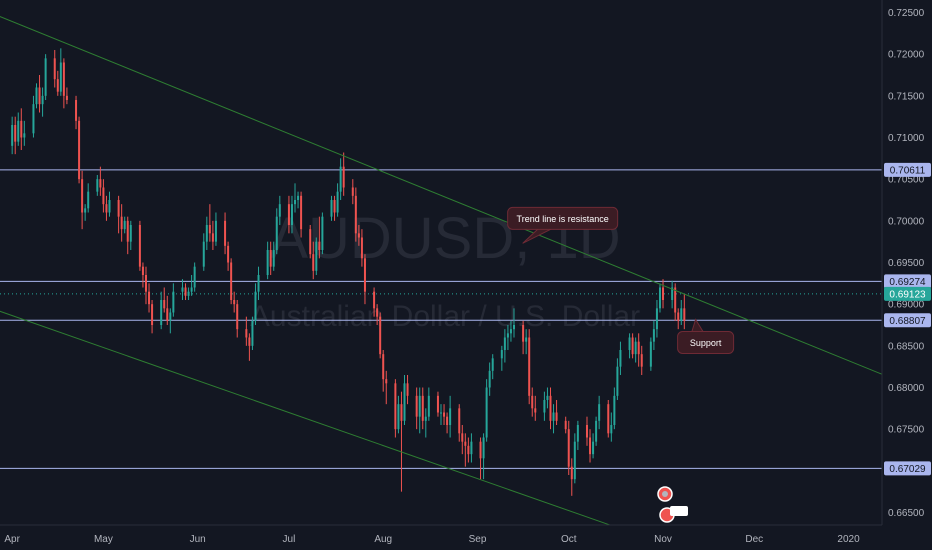  What do you see at coordinates (906, 138) in the screenshot?
I see `y-tick-label: 0.71000` at bounding box center [906, 138].